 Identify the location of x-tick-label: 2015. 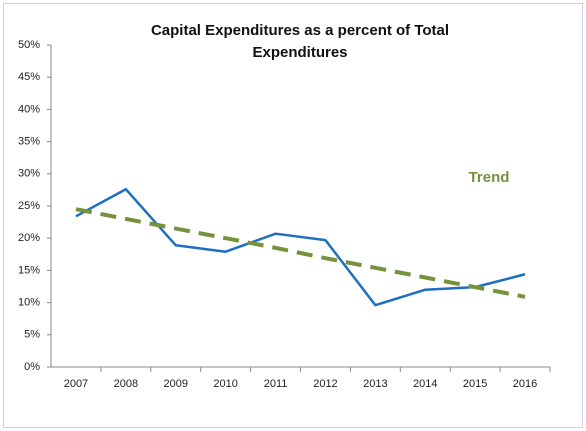
(475, 384).